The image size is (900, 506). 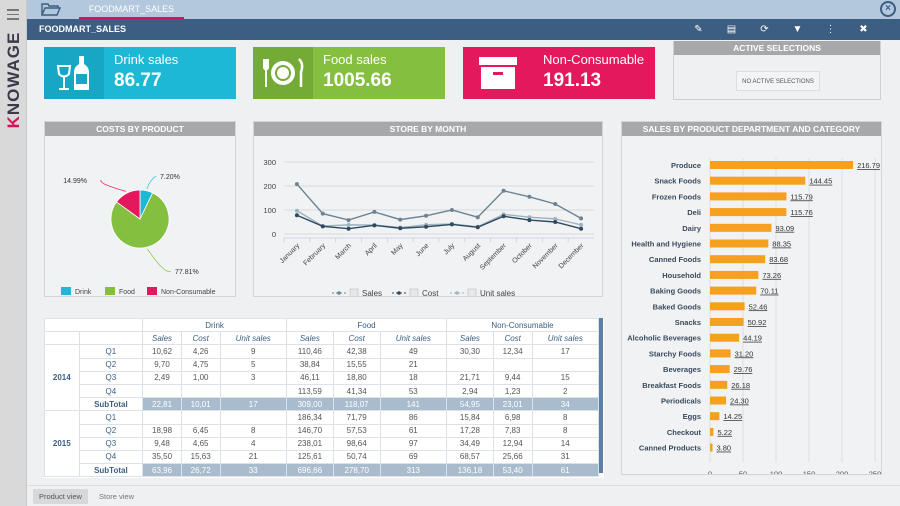 What do you see at coordinates (357, 80) in the screenshot?
I see `kpi-value: 1005.66` at bounding box center [357, 80].